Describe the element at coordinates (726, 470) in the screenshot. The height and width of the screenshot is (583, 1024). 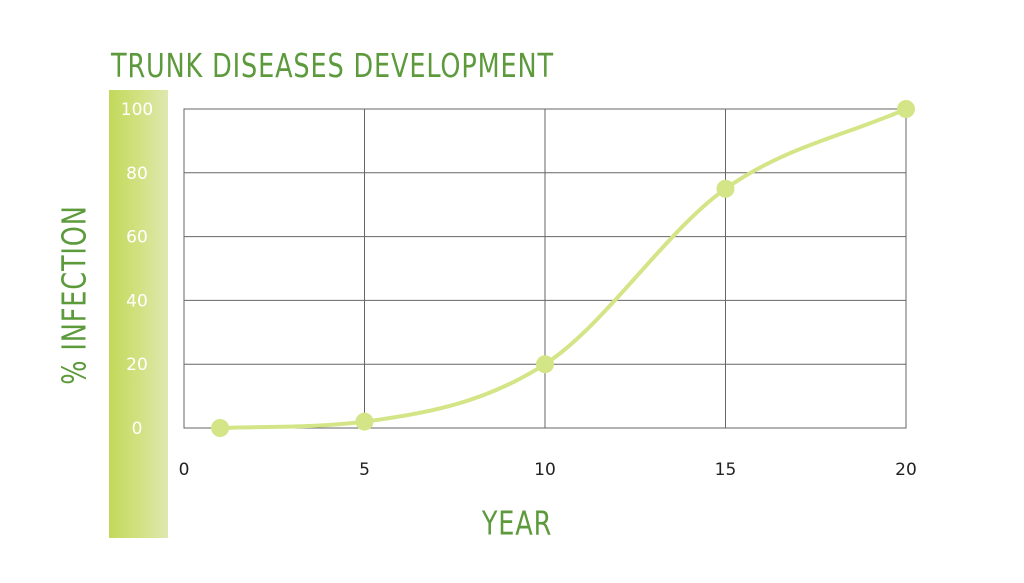
I see `x-tick-label: 15` at that location.